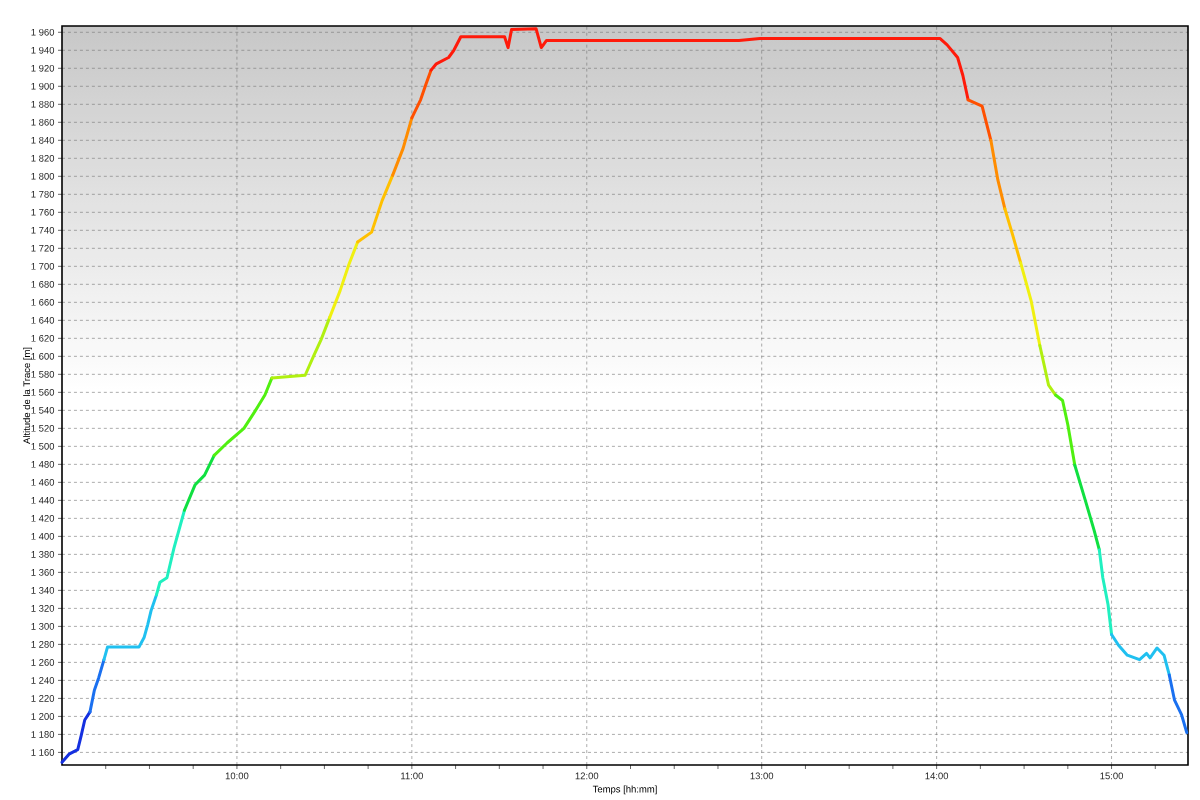 Image resolution: width=1200 pixels, height=800 pixels. Describe the element at coordinates (43, 32) in the screenshot. I see `y-tick-label: 1 960` at that location.